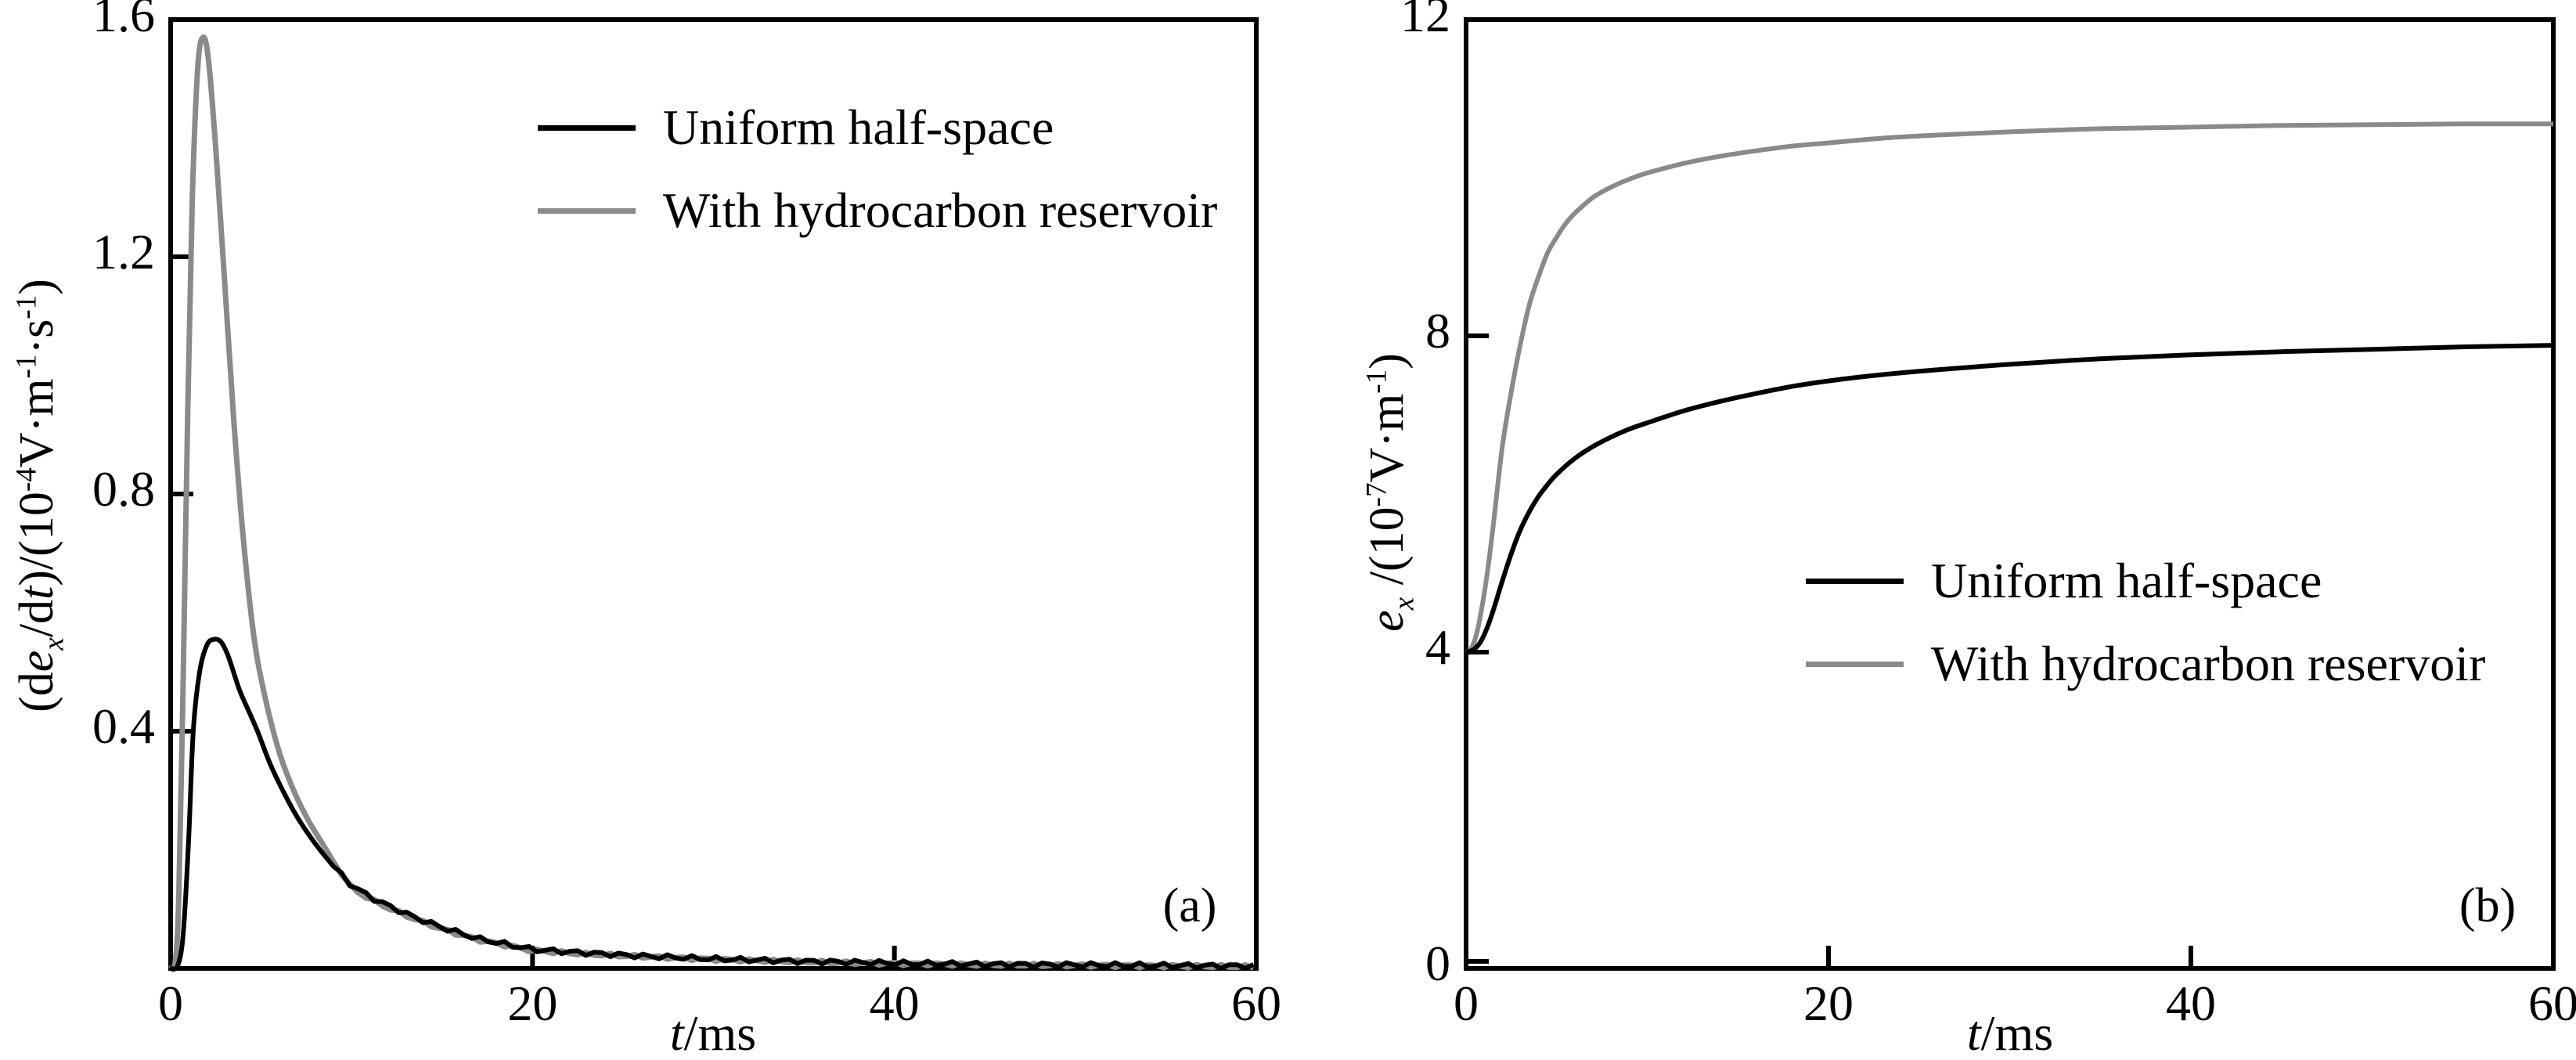  I want to click on y-tick-label: 0, so click(1437, 963).